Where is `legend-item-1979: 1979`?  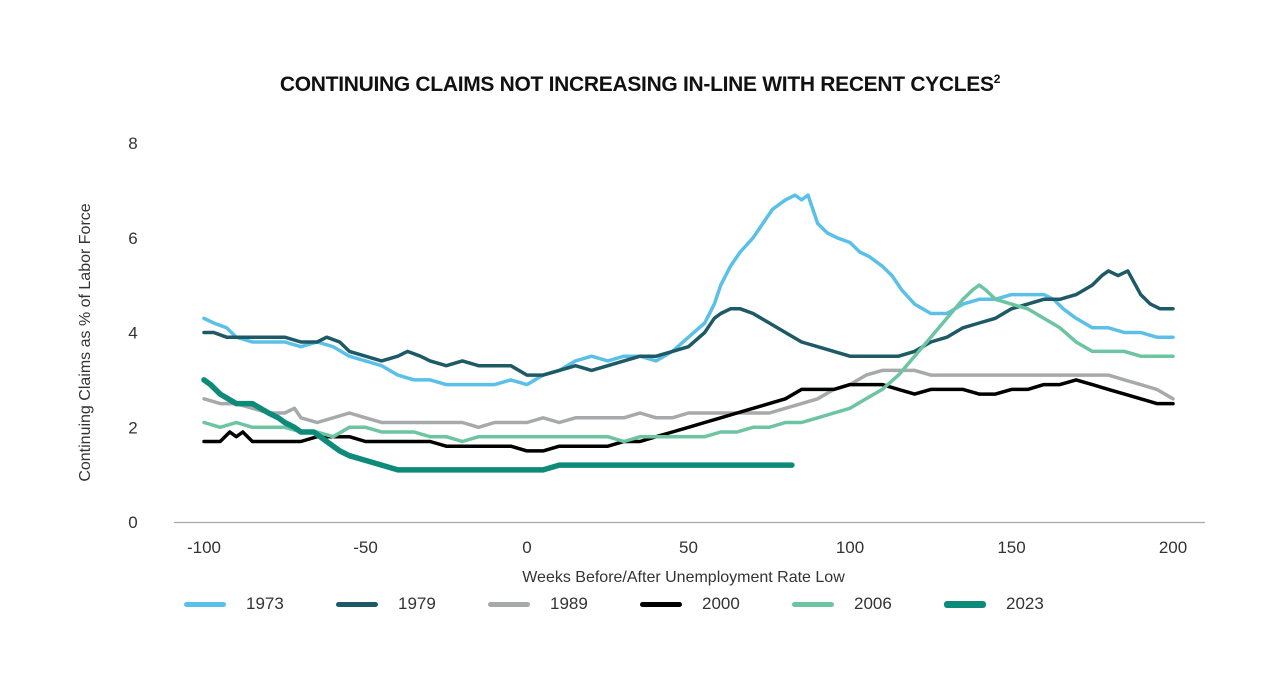 legend-item-1979: 1979 is located at coordinates (412, 604).